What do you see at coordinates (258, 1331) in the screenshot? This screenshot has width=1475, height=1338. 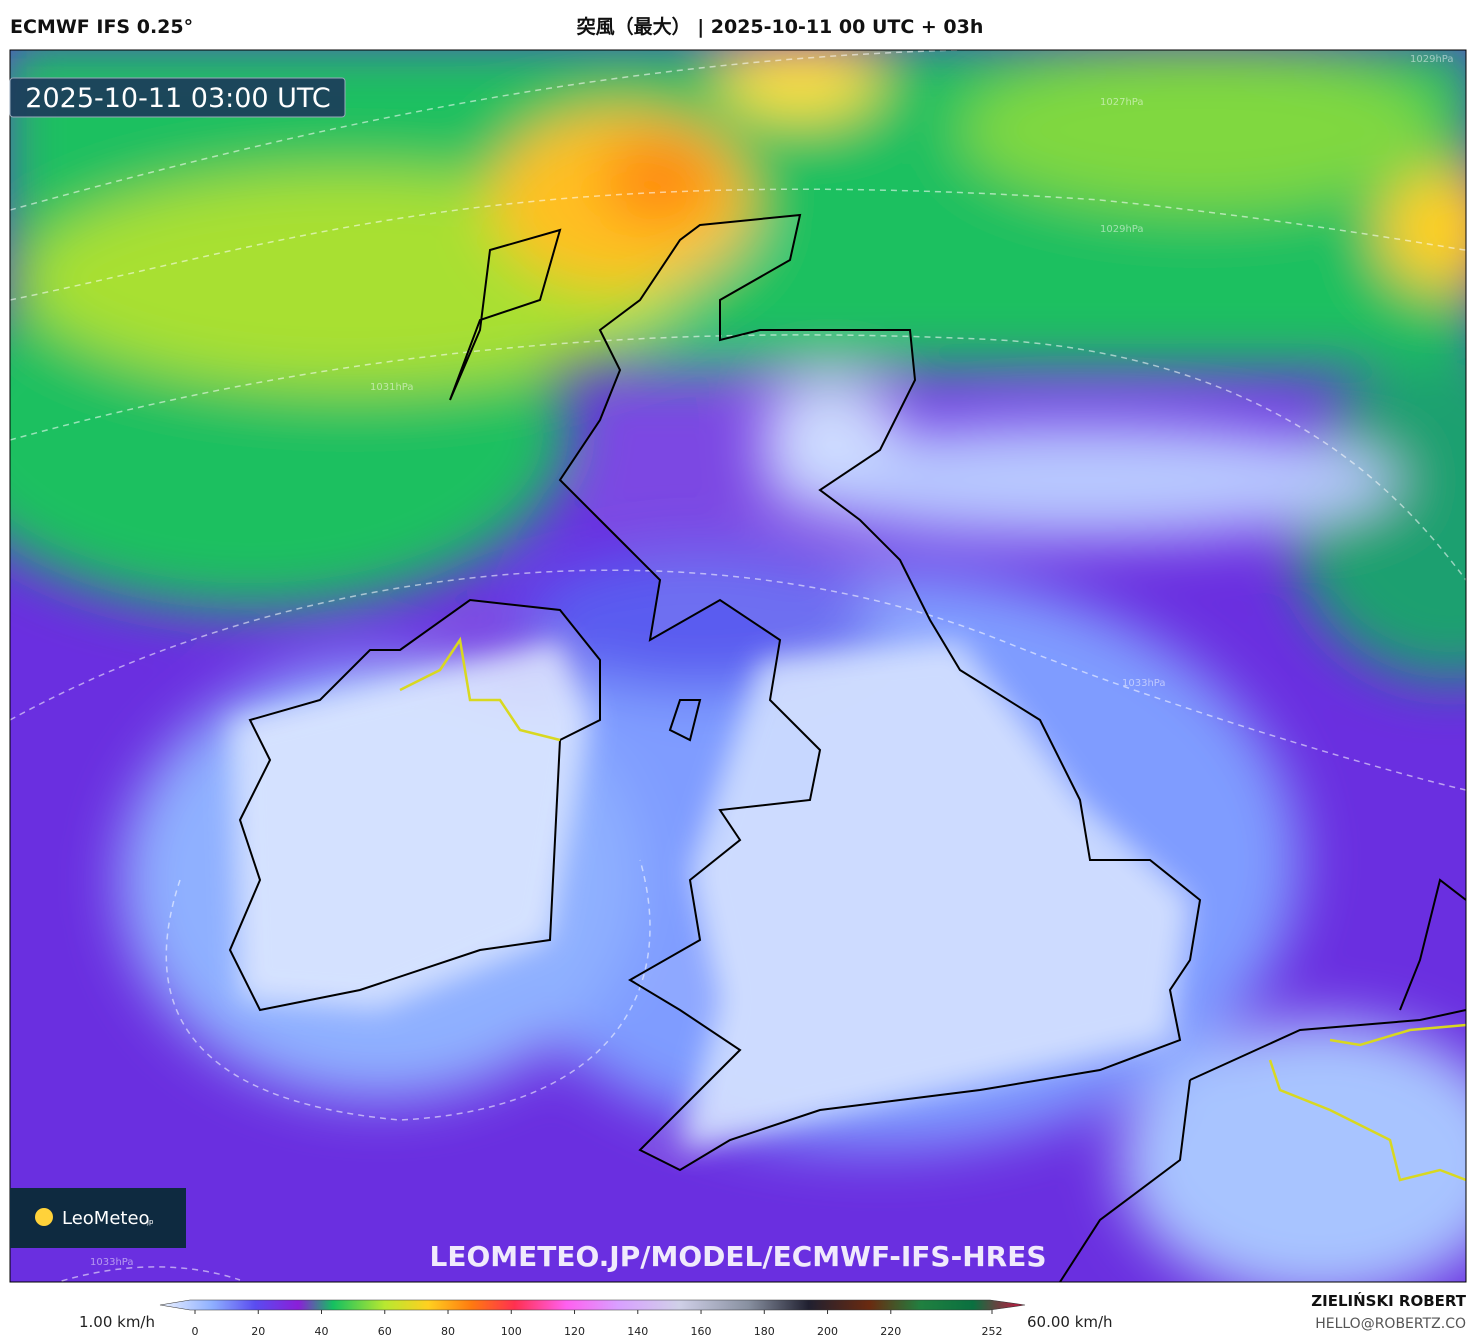 I see `colorbar-tick-label: 20` at bounding box center [258, 1331].